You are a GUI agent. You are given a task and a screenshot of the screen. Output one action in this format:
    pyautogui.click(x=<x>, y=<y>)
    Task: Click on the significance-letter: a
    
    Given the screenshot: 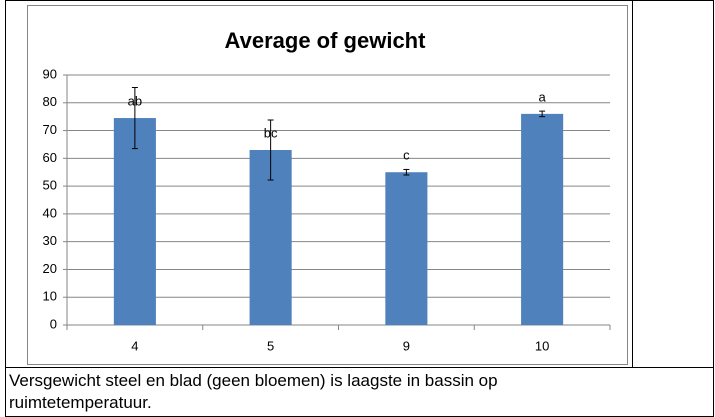 What is the action you would take?
    pyautogui.click(x=543, y=96)
    